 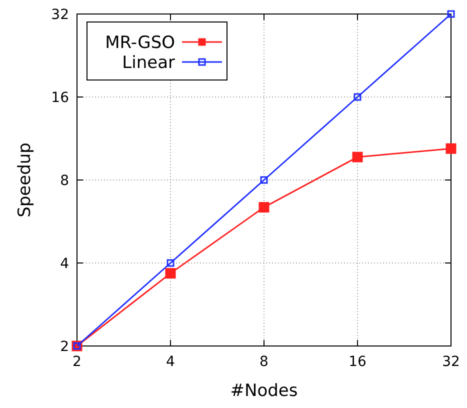 What do you see at coordinates (264, 391) in the screenshot?
I see `x-axis-title: #Nodes` at bounding box center [264, 391].